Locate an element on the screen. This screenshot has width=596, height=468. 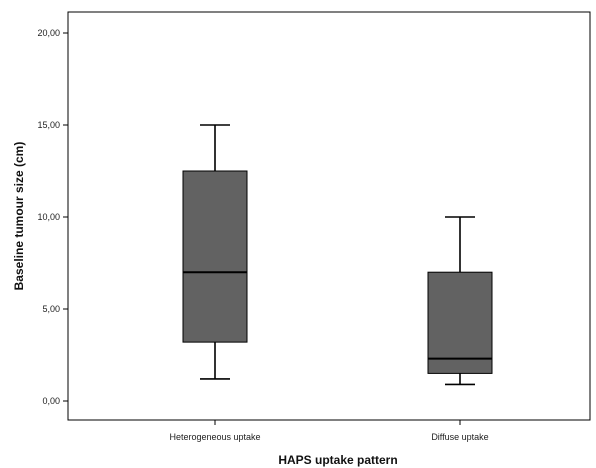
x-category-label: Diffuse uptake is located at coordinates (459, 437).